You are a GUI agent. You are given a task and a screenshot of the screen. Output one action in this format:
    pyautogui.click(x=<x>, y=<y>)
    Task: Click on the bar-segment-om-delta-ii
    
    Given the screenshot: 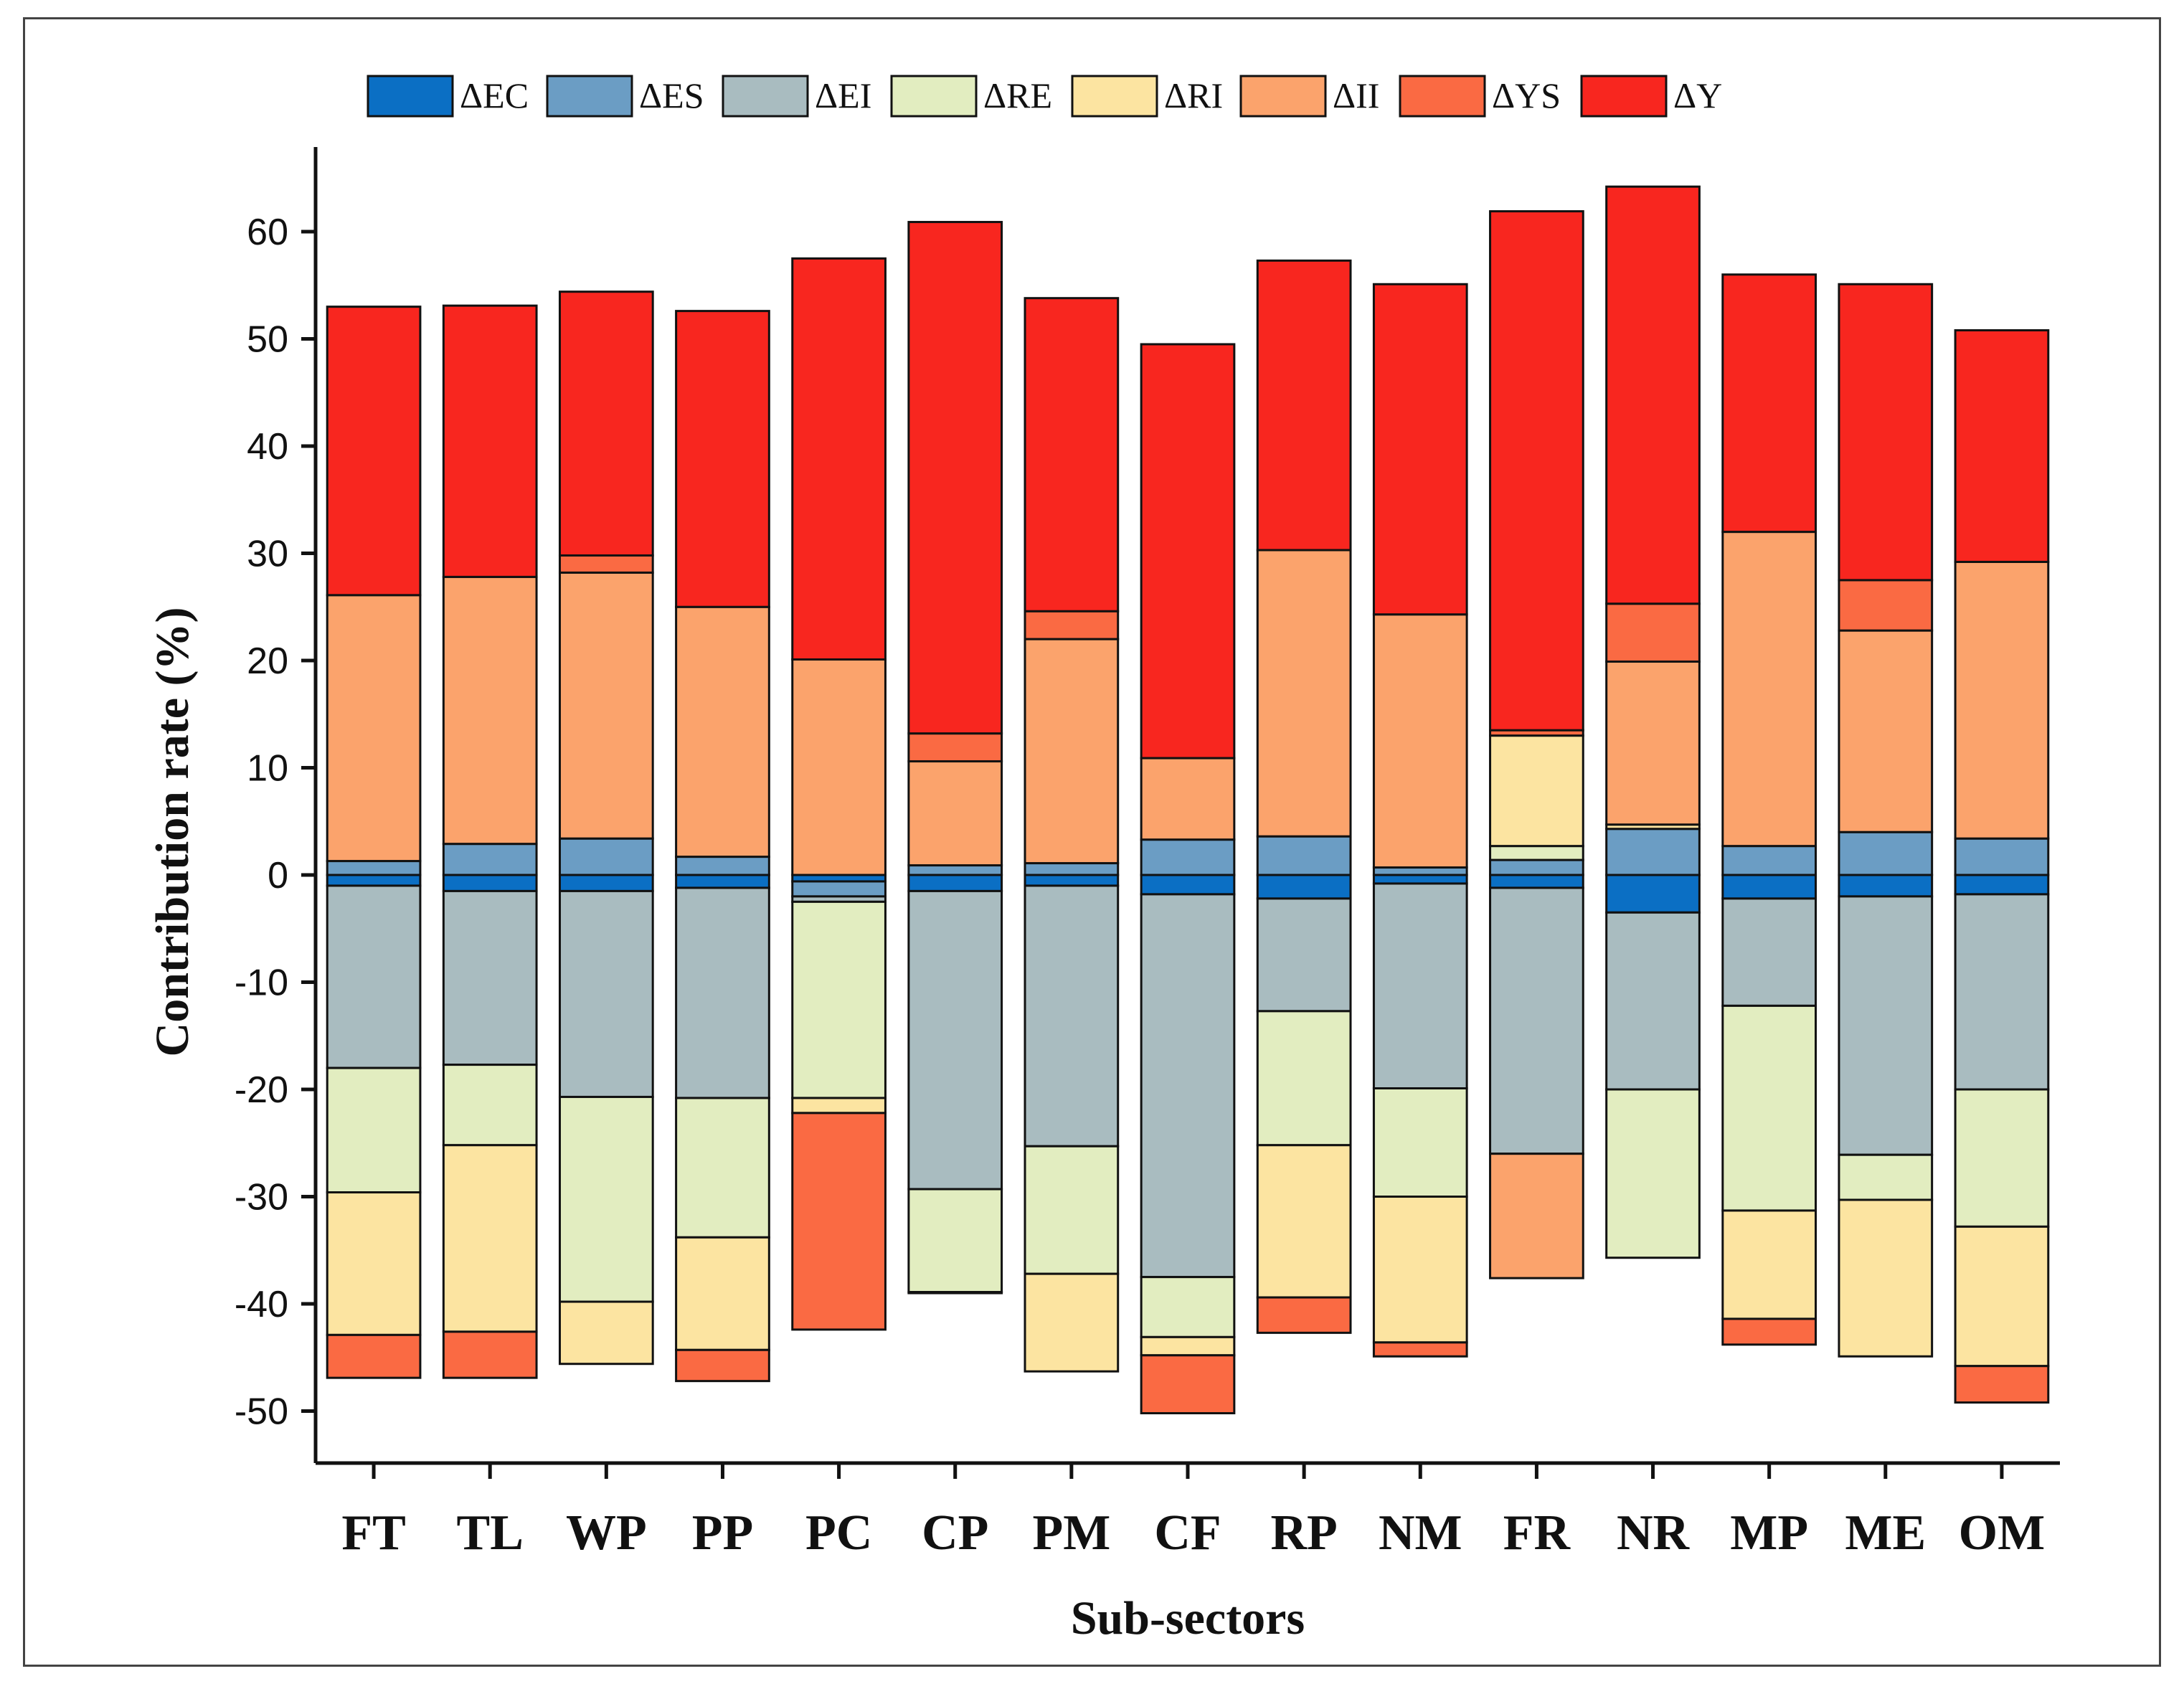 What is the action you would take?
    pyautogui.click(x=2002, y=700)
    